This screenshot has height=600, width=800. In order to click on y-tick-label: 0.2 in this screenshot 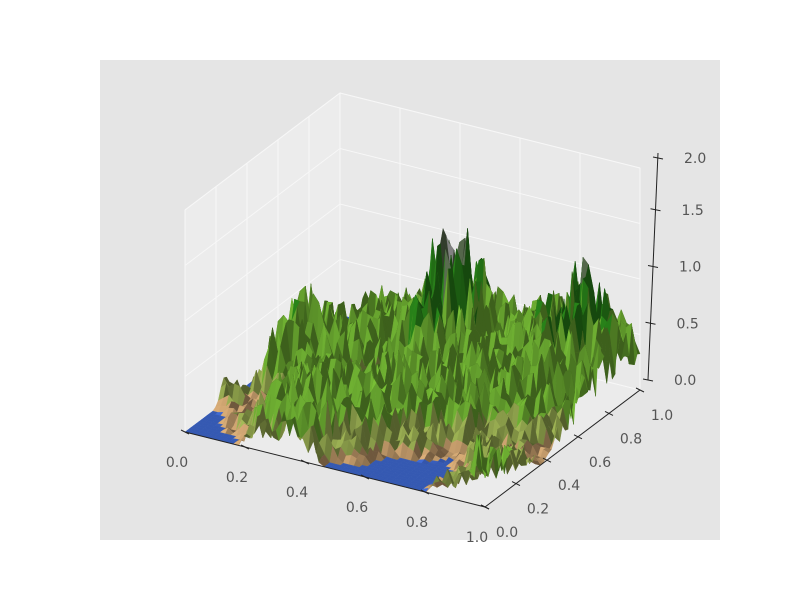, I will do `click(538, 510)`.